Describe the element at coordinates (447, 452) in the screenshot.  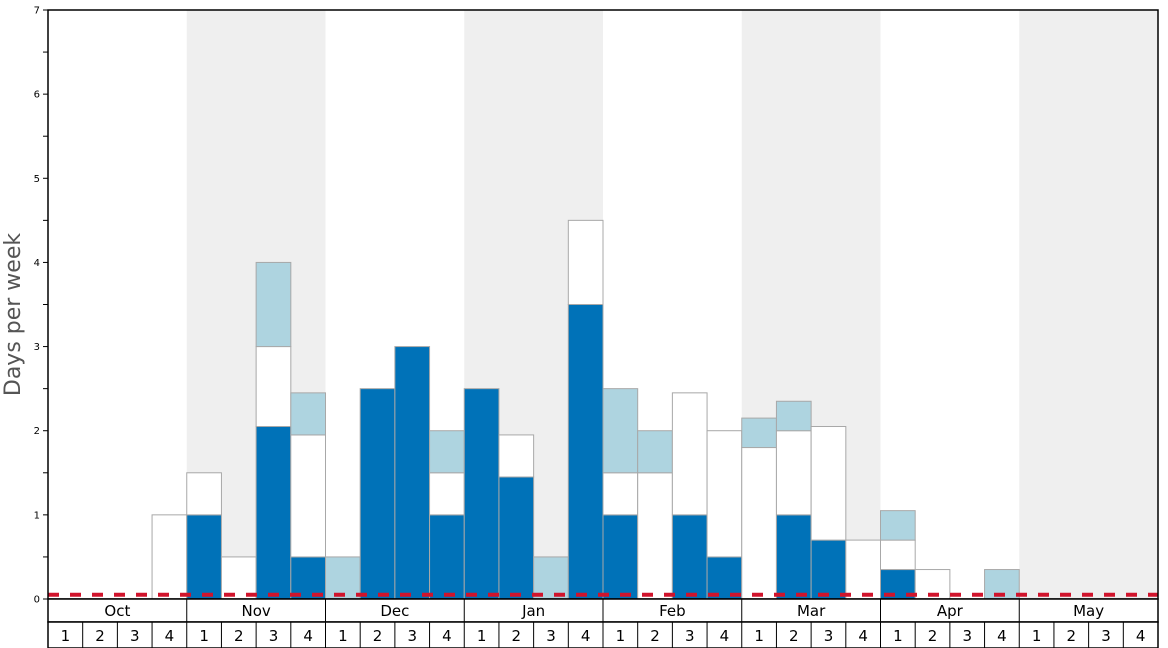
I see `bar-segment-s2-w11` at that location.